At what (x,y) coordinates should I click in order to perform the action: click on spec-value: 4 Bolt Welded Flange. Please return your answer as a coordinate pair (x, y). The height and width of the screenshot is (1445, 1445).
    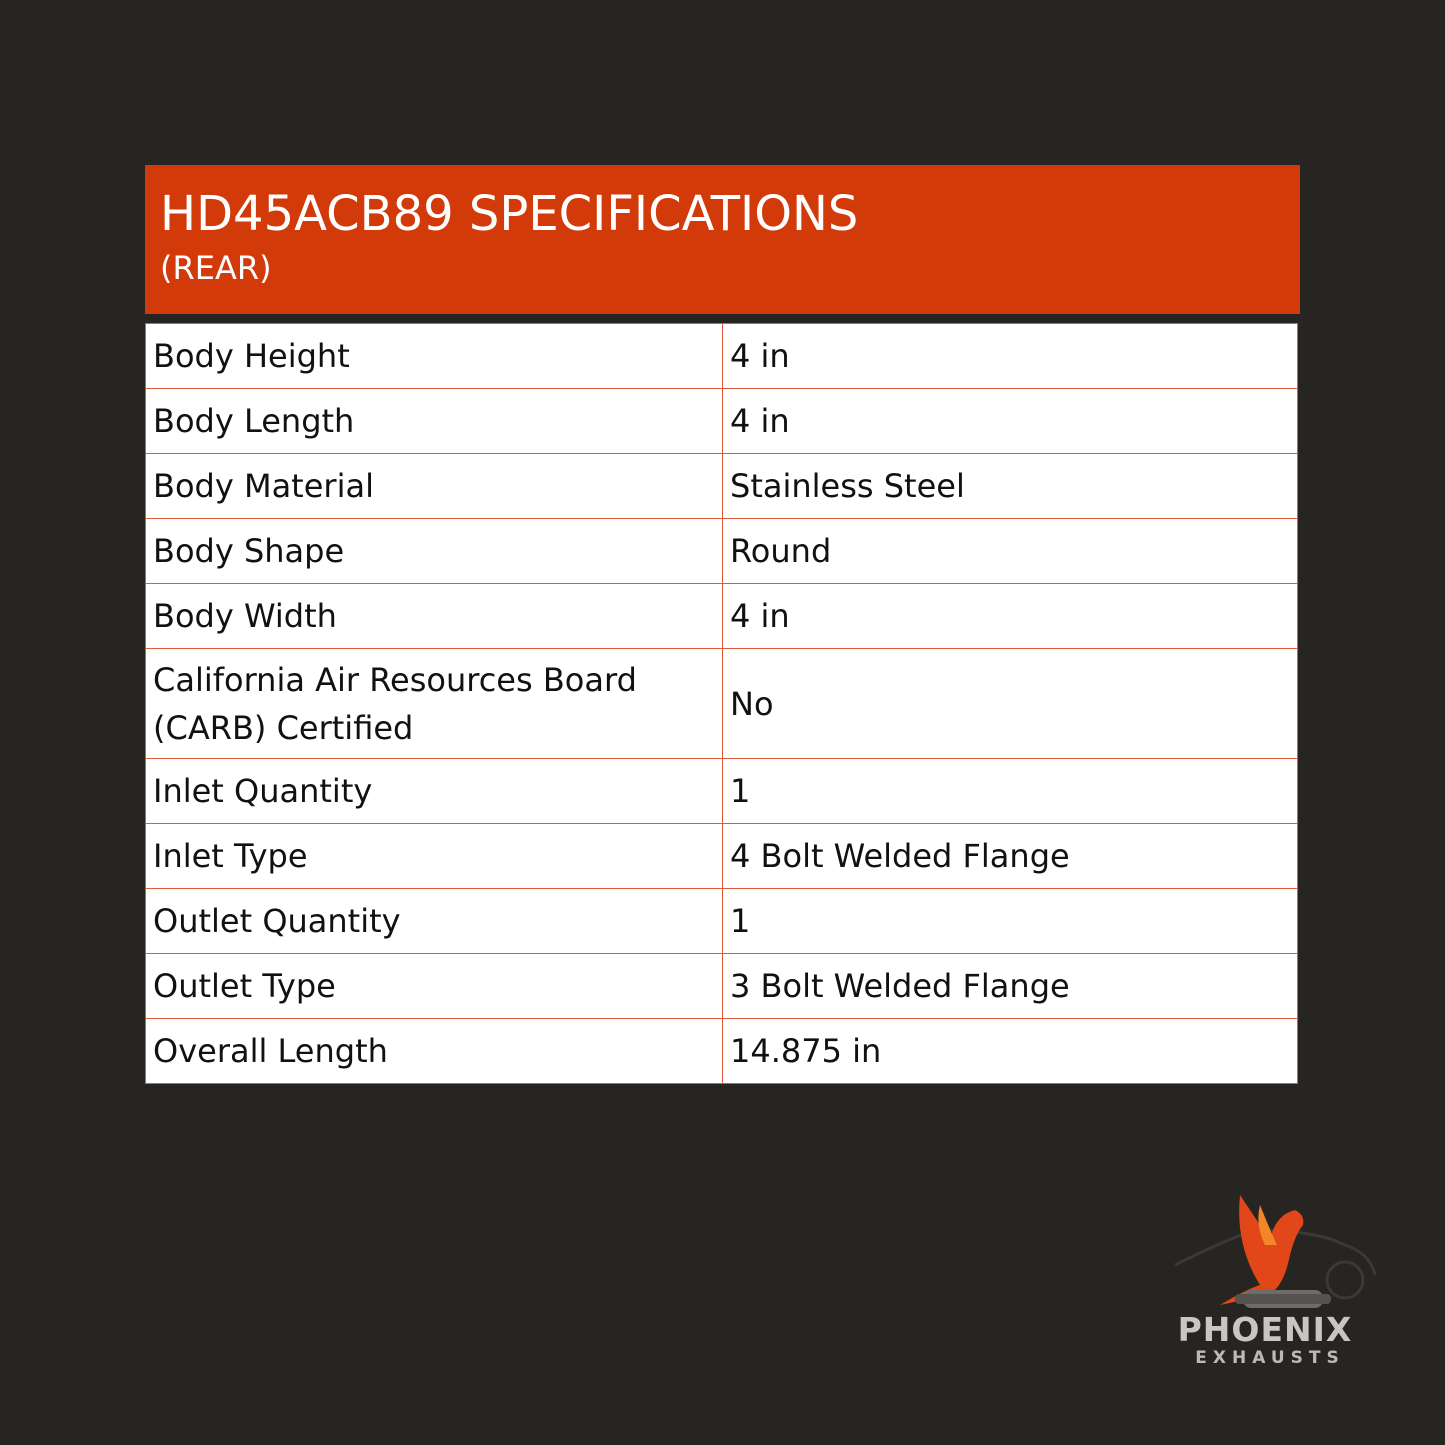
    Looking at the image, I should click on (1010, 856).